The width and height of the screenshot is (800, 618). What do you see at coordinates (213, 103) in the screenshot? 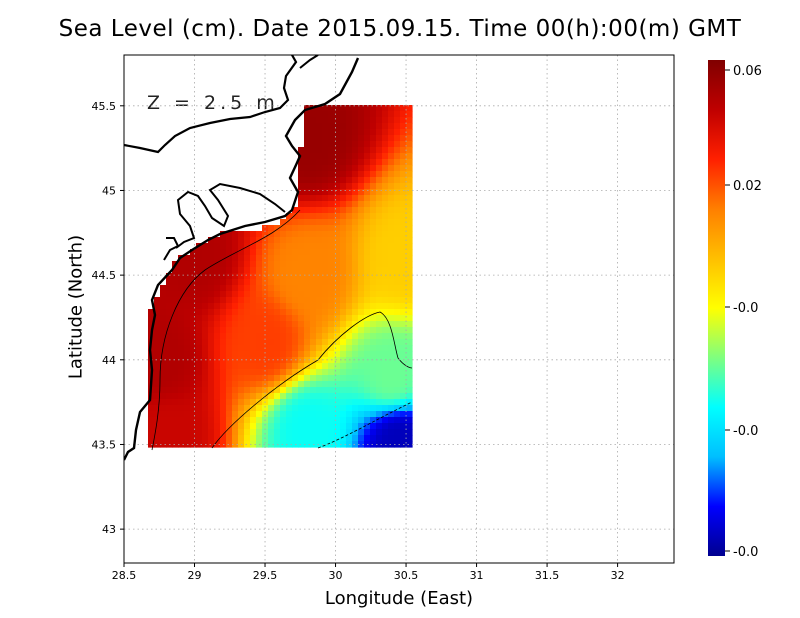
I see `depth-label: Z = 2.5 m` at bounding box center [213, 103].